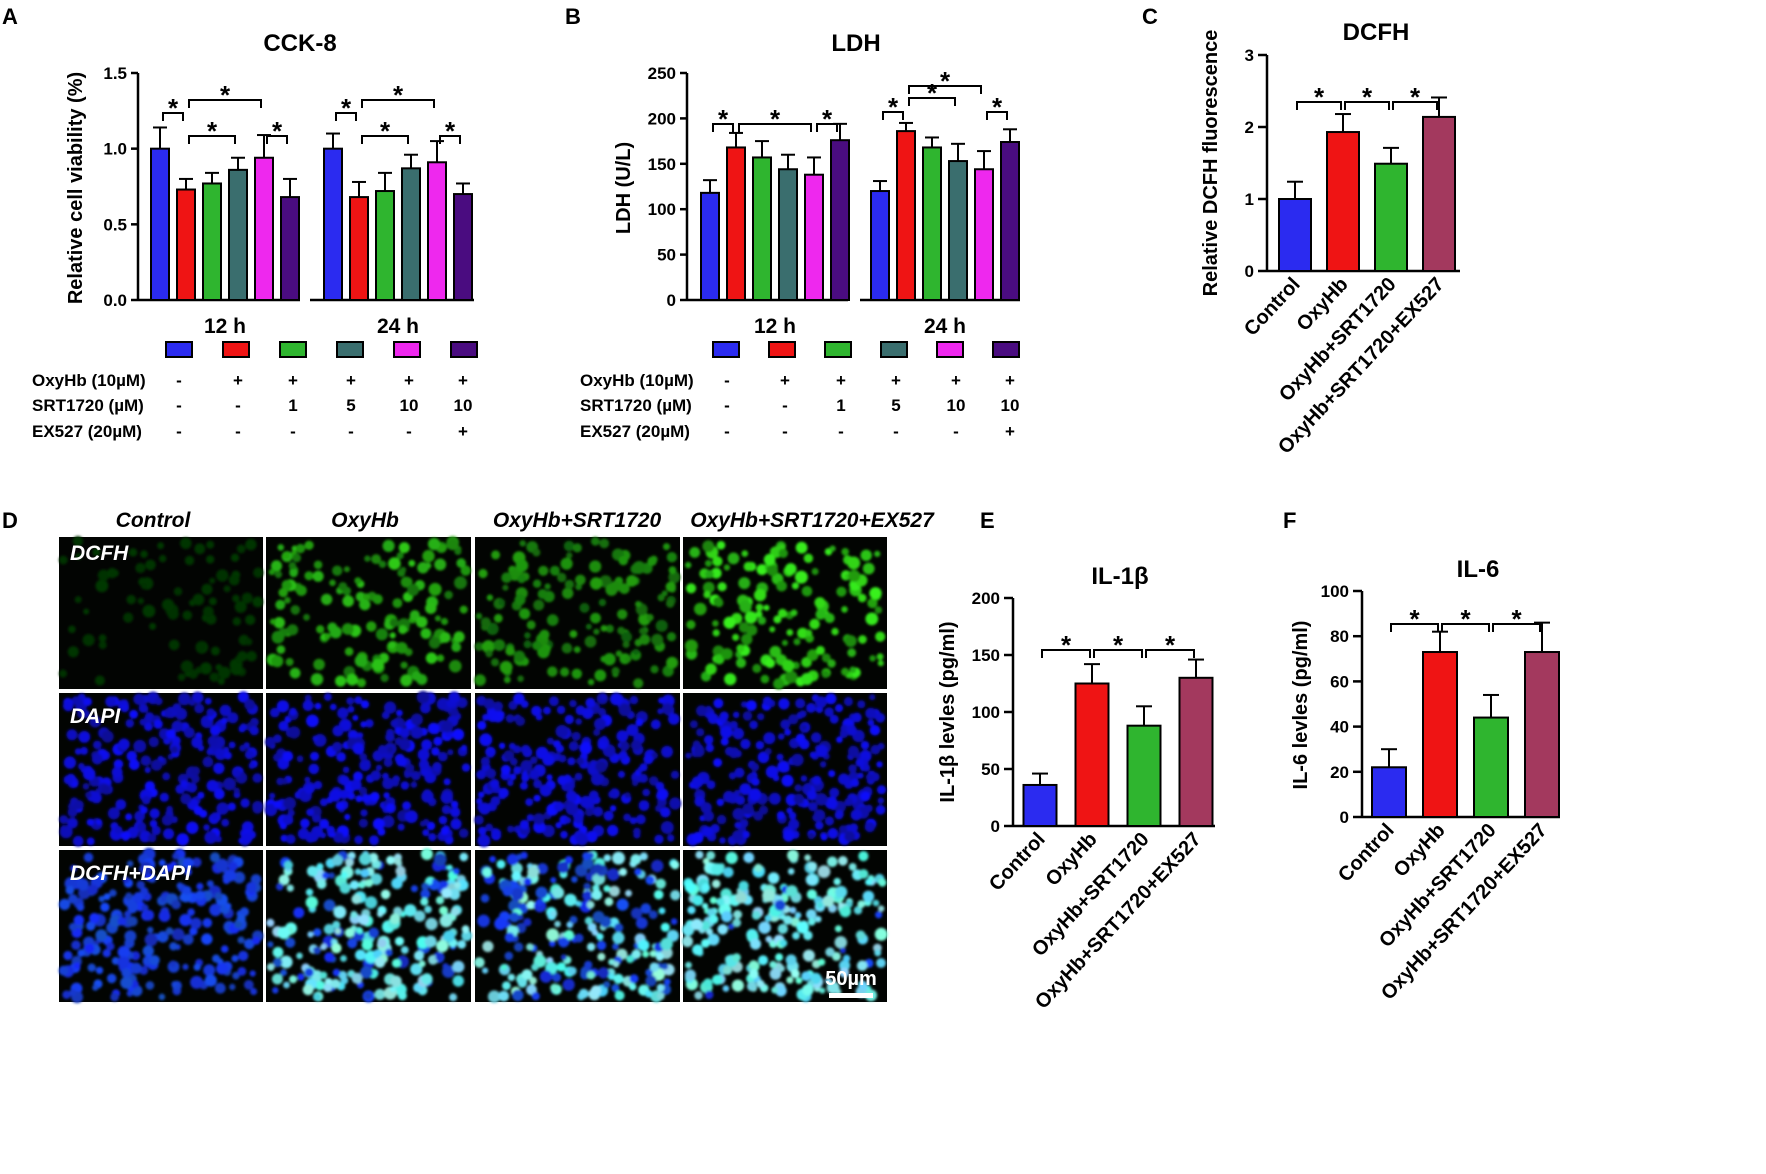 The width and height of the screenshot is (1766, 1174). Describe the element at coordinates (367, 768) in the screenshot. I see `cell-dots` at that location.